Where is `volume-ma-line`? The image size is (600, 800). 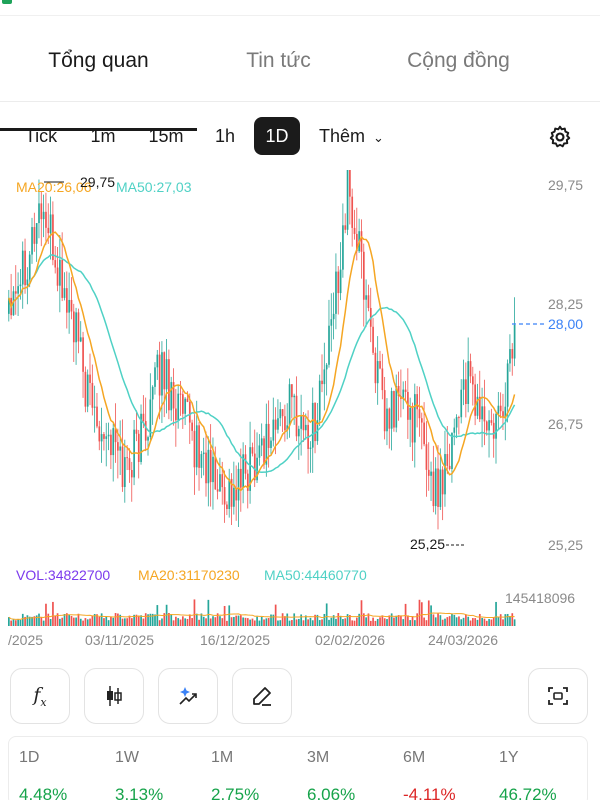 volume-ma-line is located at coordinates (261, 616).